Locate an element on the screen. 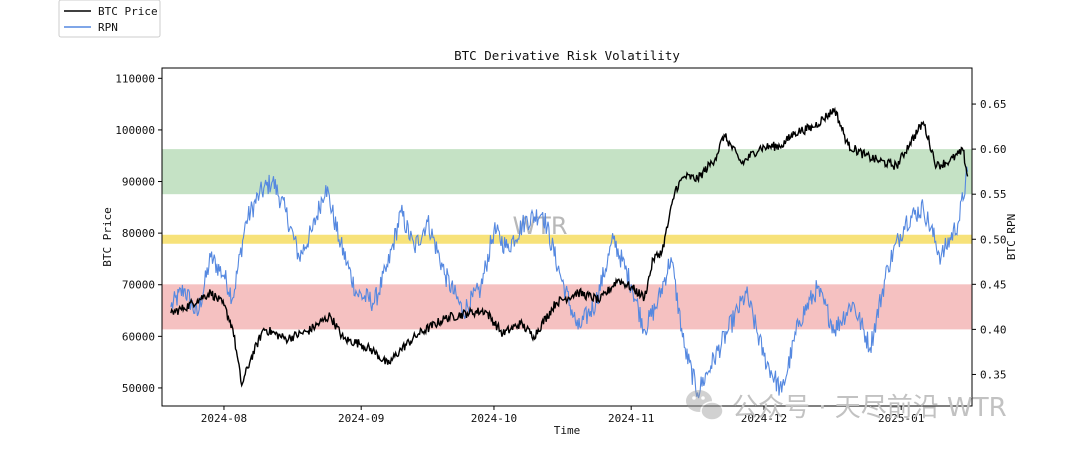 Image resolution: width=1080 pixels, height=450 pixels. y-right-tick-label: 0.50 is located at coordinates (993, 239).